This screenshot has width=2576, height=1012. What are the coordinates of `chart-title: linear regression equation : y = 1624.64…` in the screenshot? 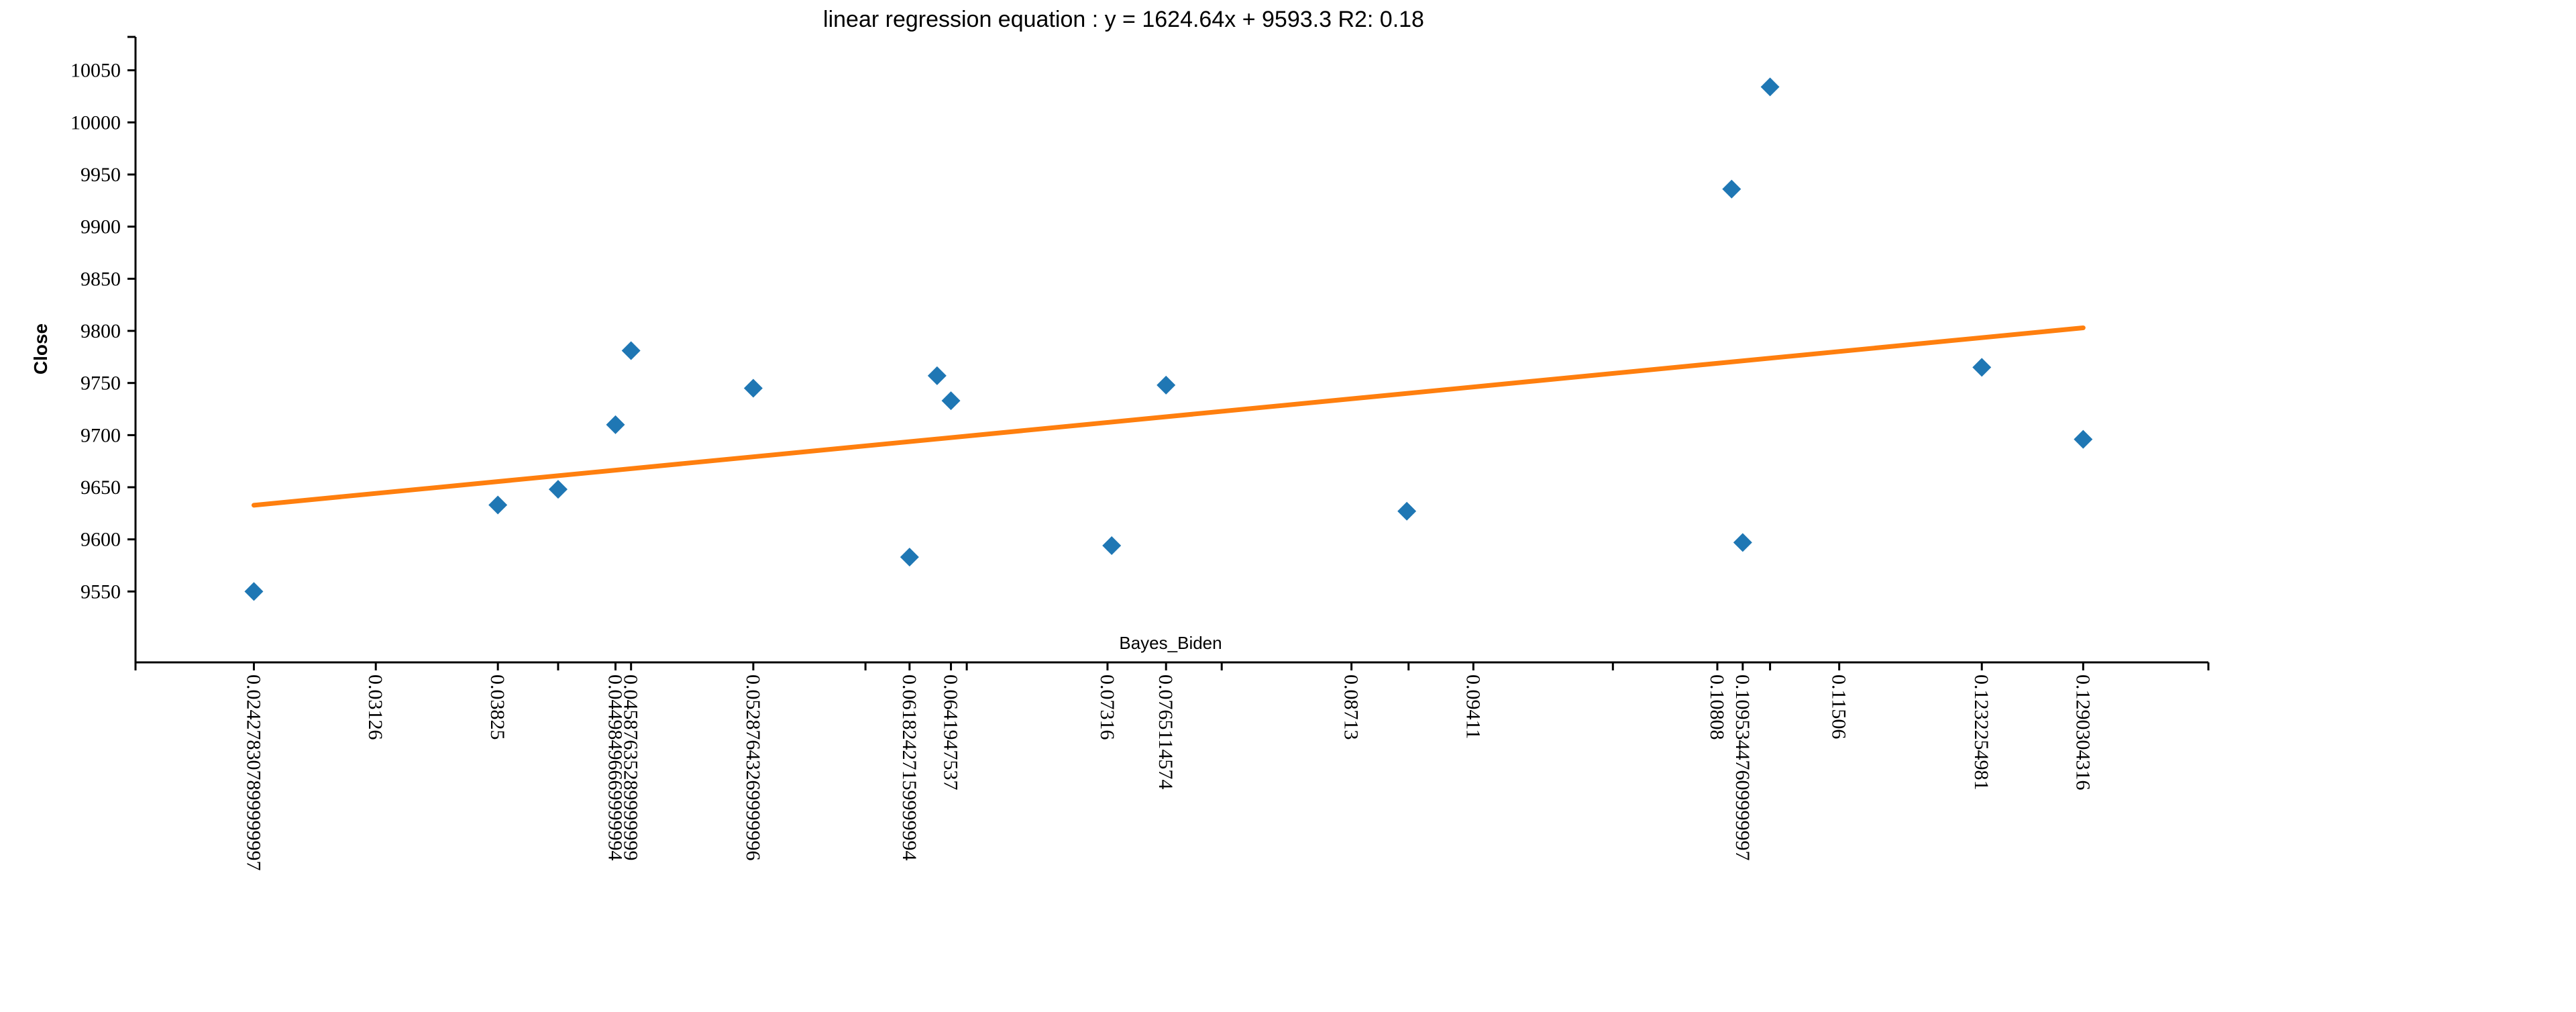 It's located at (1123, 20).